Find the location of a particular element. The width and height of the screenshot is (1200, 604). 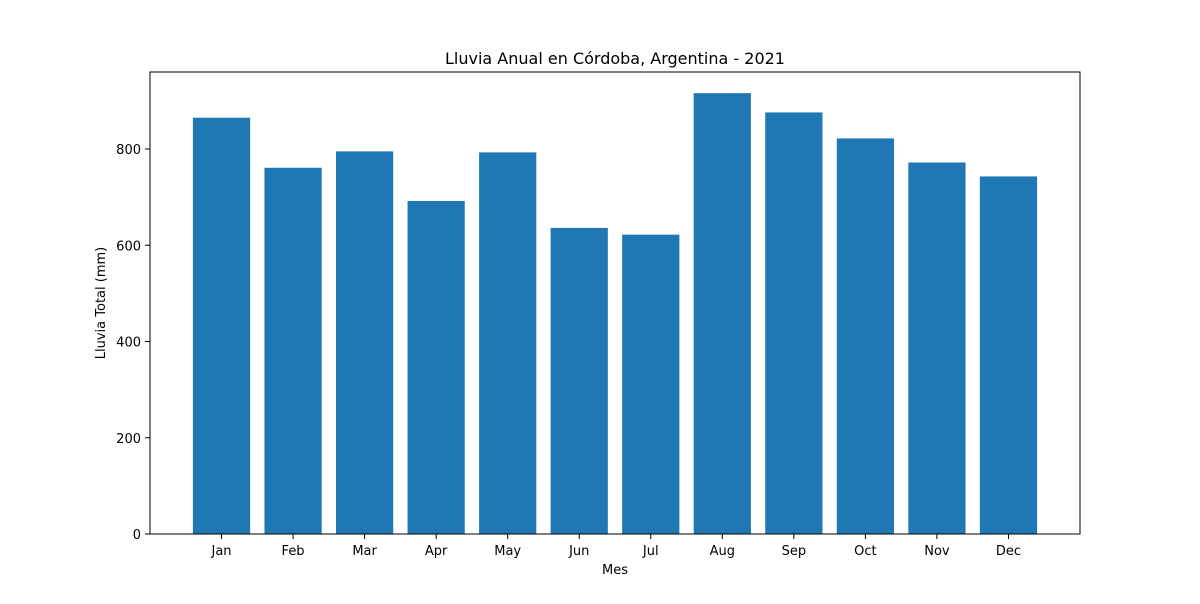

x-tick-label: Jun is located at coordinates (578, 551).